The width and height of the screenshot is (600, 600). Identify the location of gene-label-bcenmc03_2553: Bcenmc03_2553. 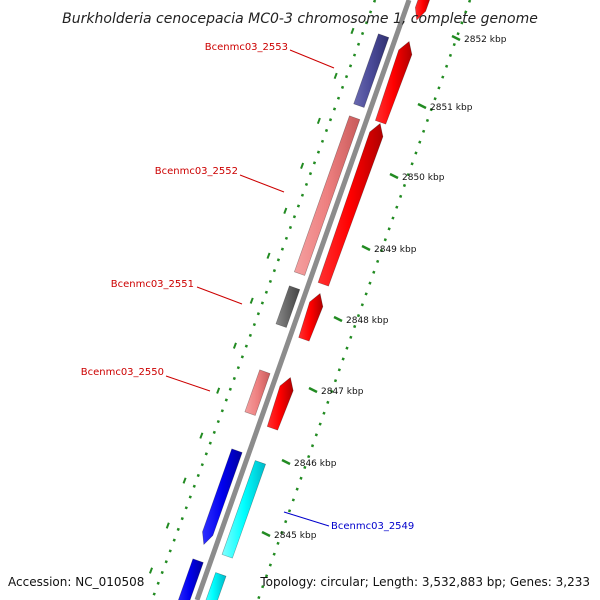
(246, 47).